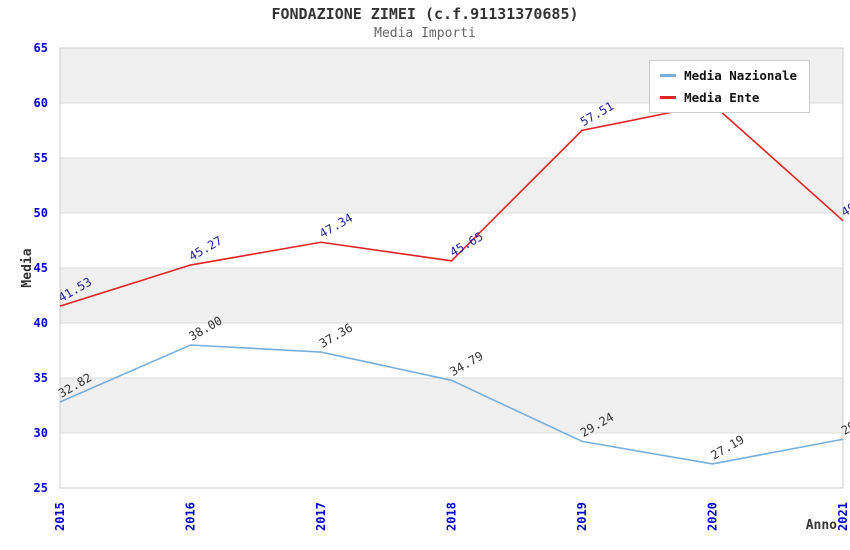 The image size is (850, 550). I want to click on legend-label: Media Nazionale, so click(740, 75).